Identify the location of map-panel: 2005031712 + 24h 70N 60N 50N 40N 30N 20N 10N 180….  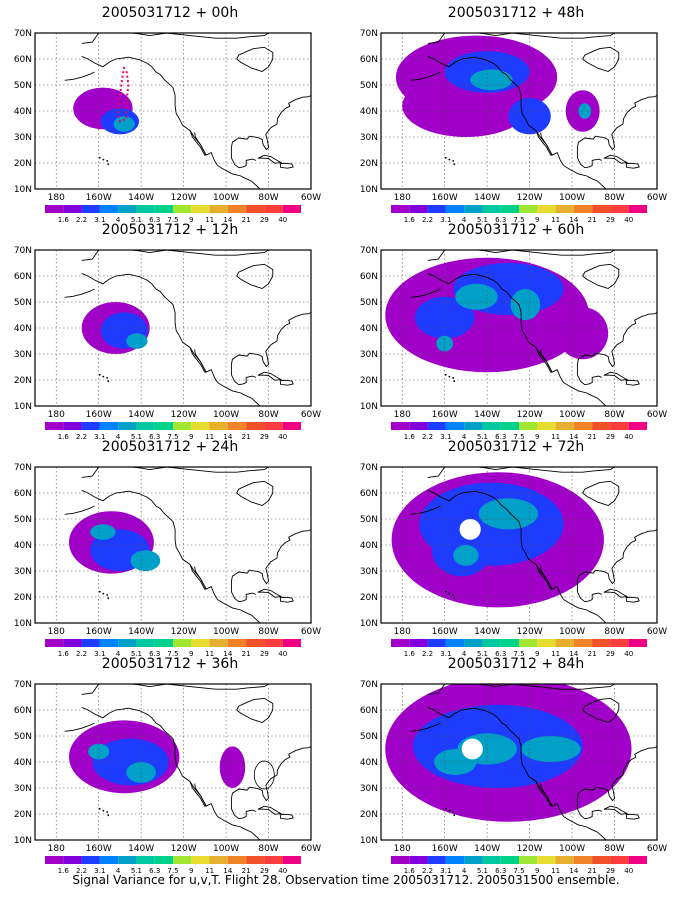
(170, 548).